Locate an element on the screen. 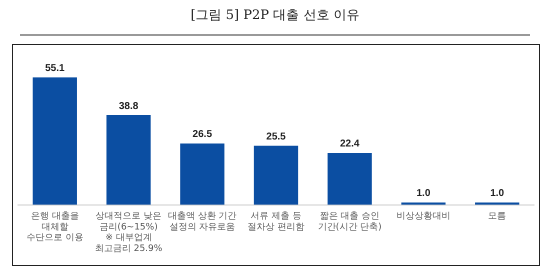  x-tick-label: 짧은 대출 승인 기간(시간 단축) is located at coordinates (350, 222).